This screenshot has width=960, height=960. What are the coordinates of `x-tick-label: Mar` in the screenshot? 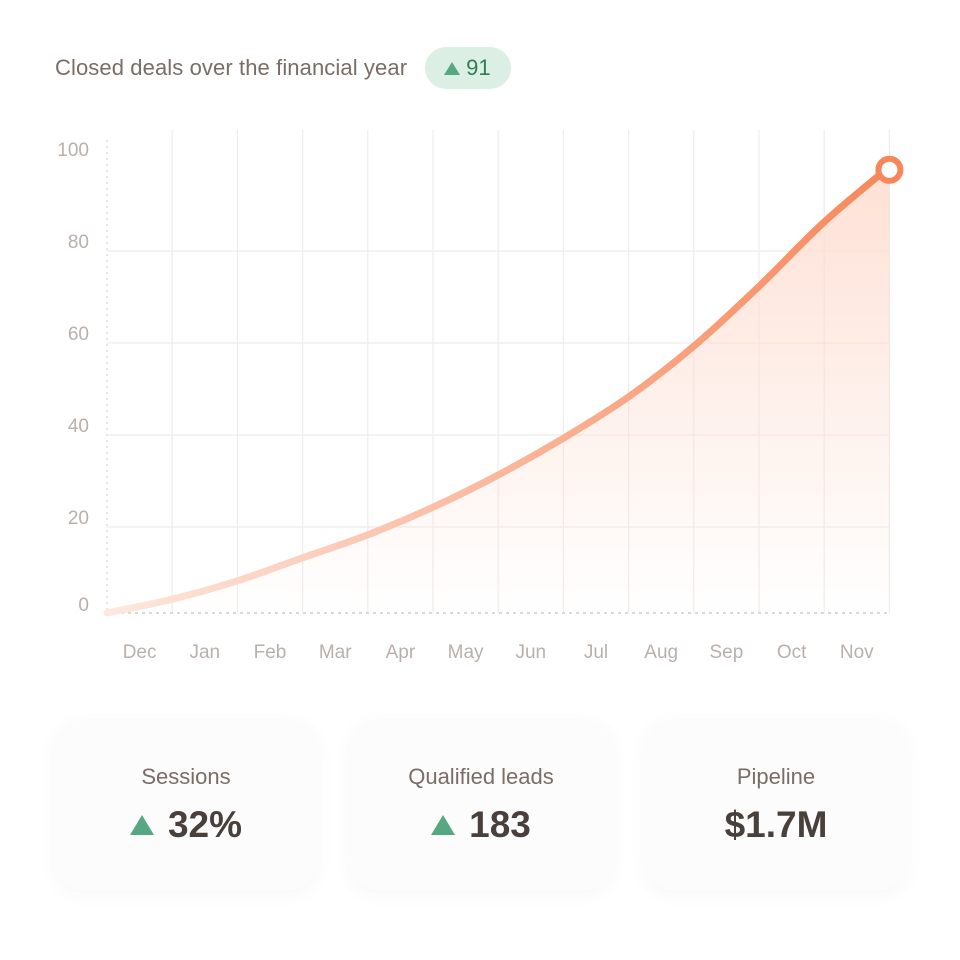 It's located at (335, 652).